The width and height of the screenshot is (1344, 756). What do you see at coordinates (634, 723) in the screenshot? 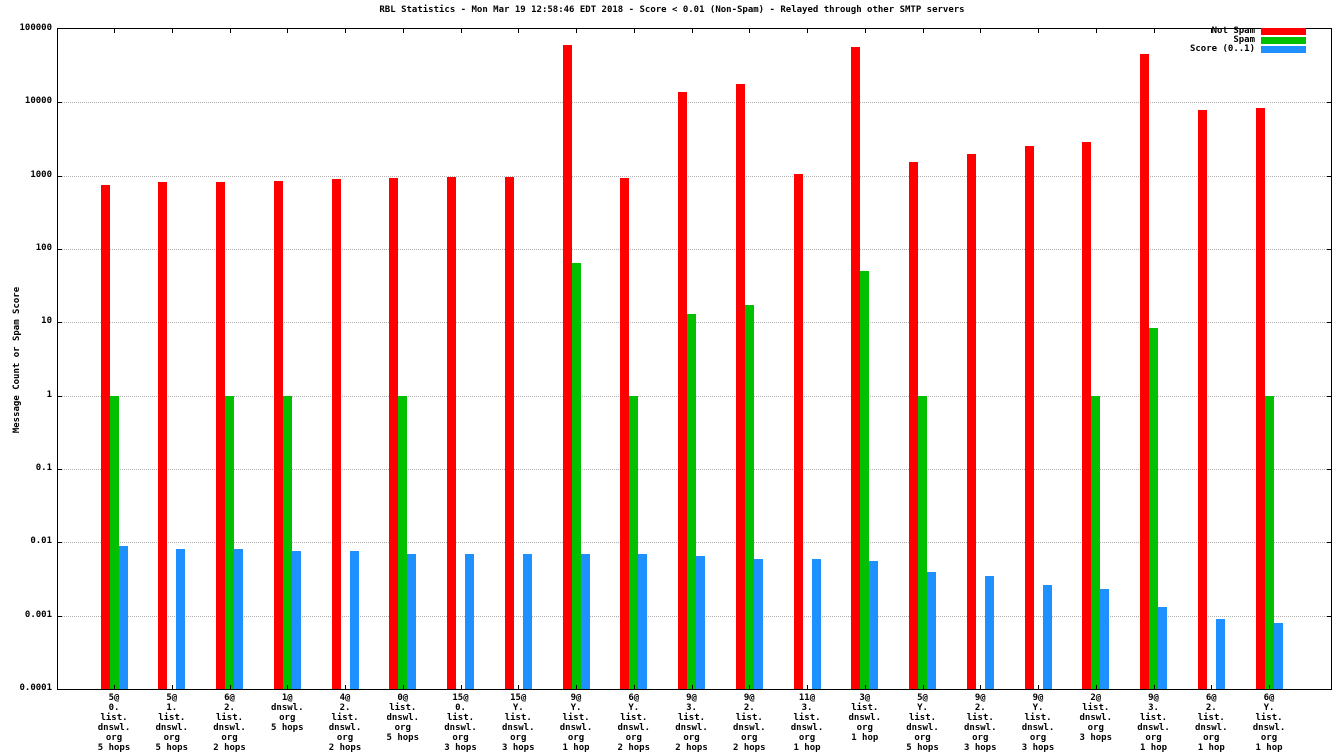
I see `x-tick-label: 6@ Y. list. dnswl. org 2 hops` at bounding box center [634, 723].